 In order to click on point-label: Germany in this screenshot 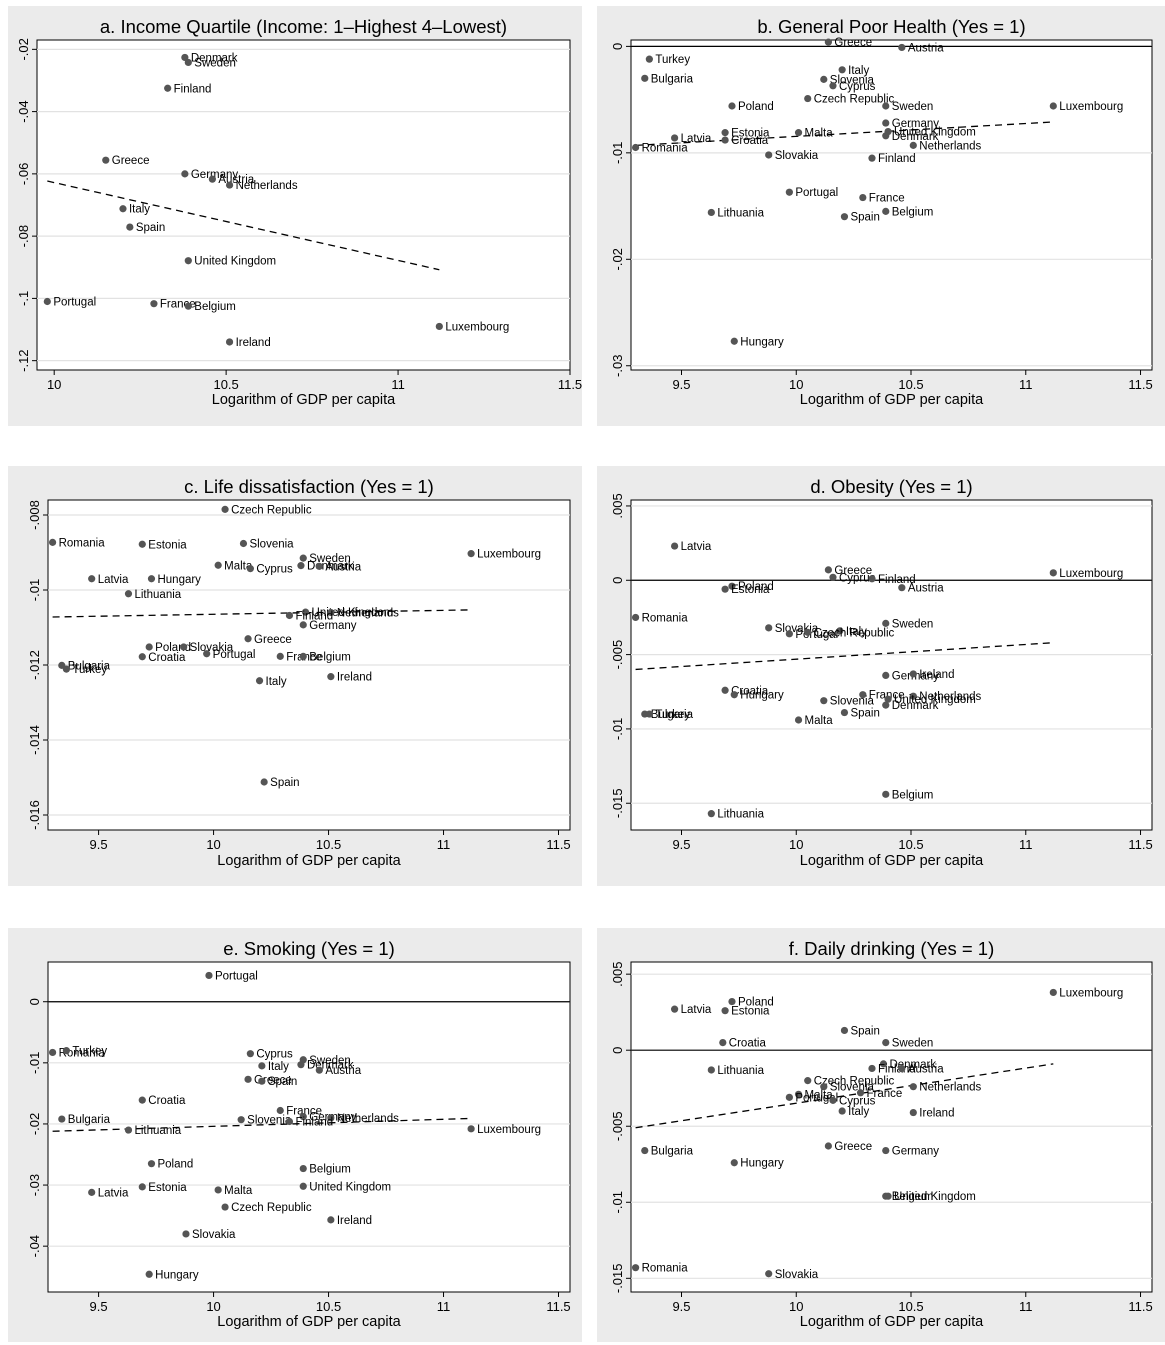, I will do `click(916, 1152)`.